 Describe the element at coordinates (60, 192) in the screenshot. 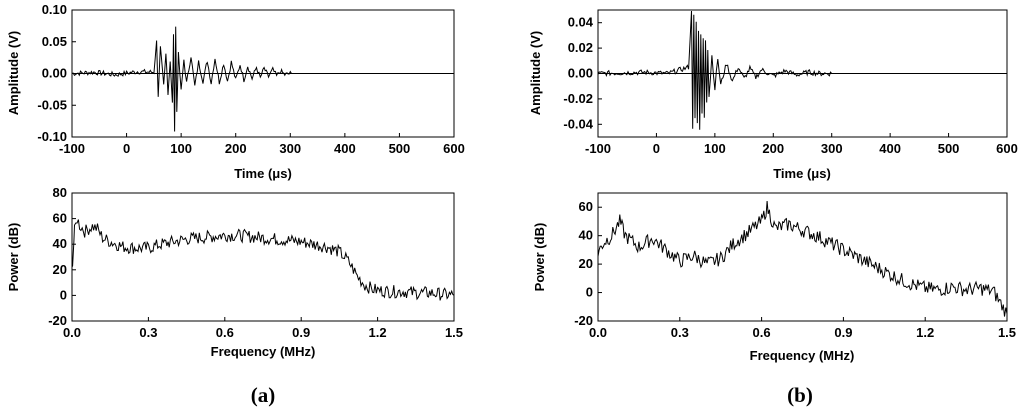

I see `y-tick-label: 80` at that location.